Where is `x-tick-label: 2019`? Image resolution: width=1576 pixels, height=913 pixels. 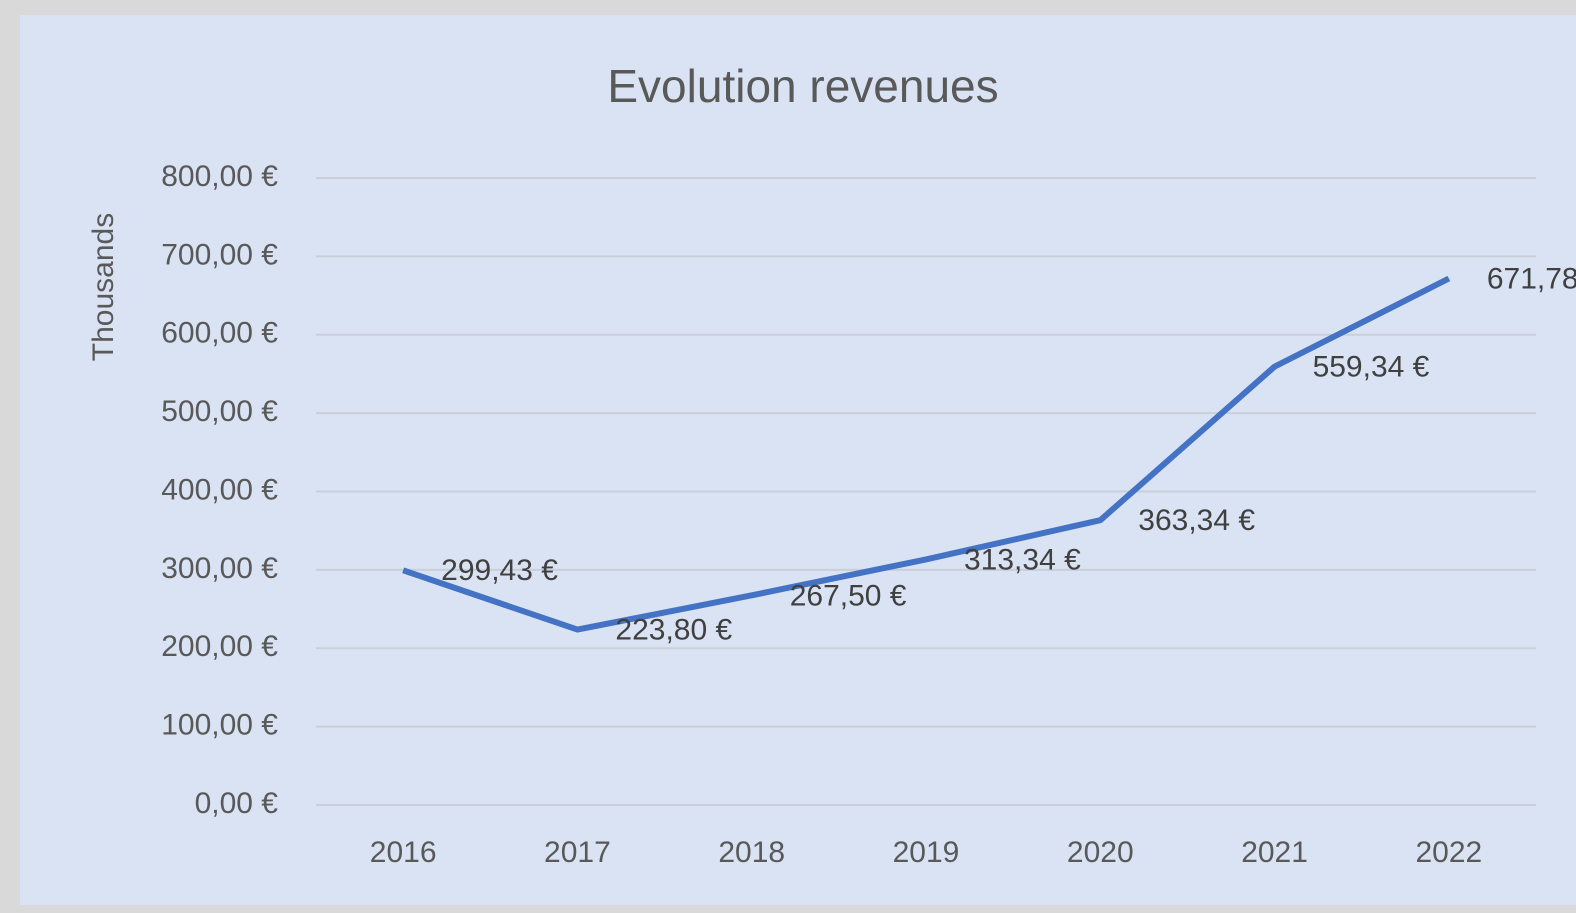
x-tick-label: 2019 is located at coordinates (926, 852).